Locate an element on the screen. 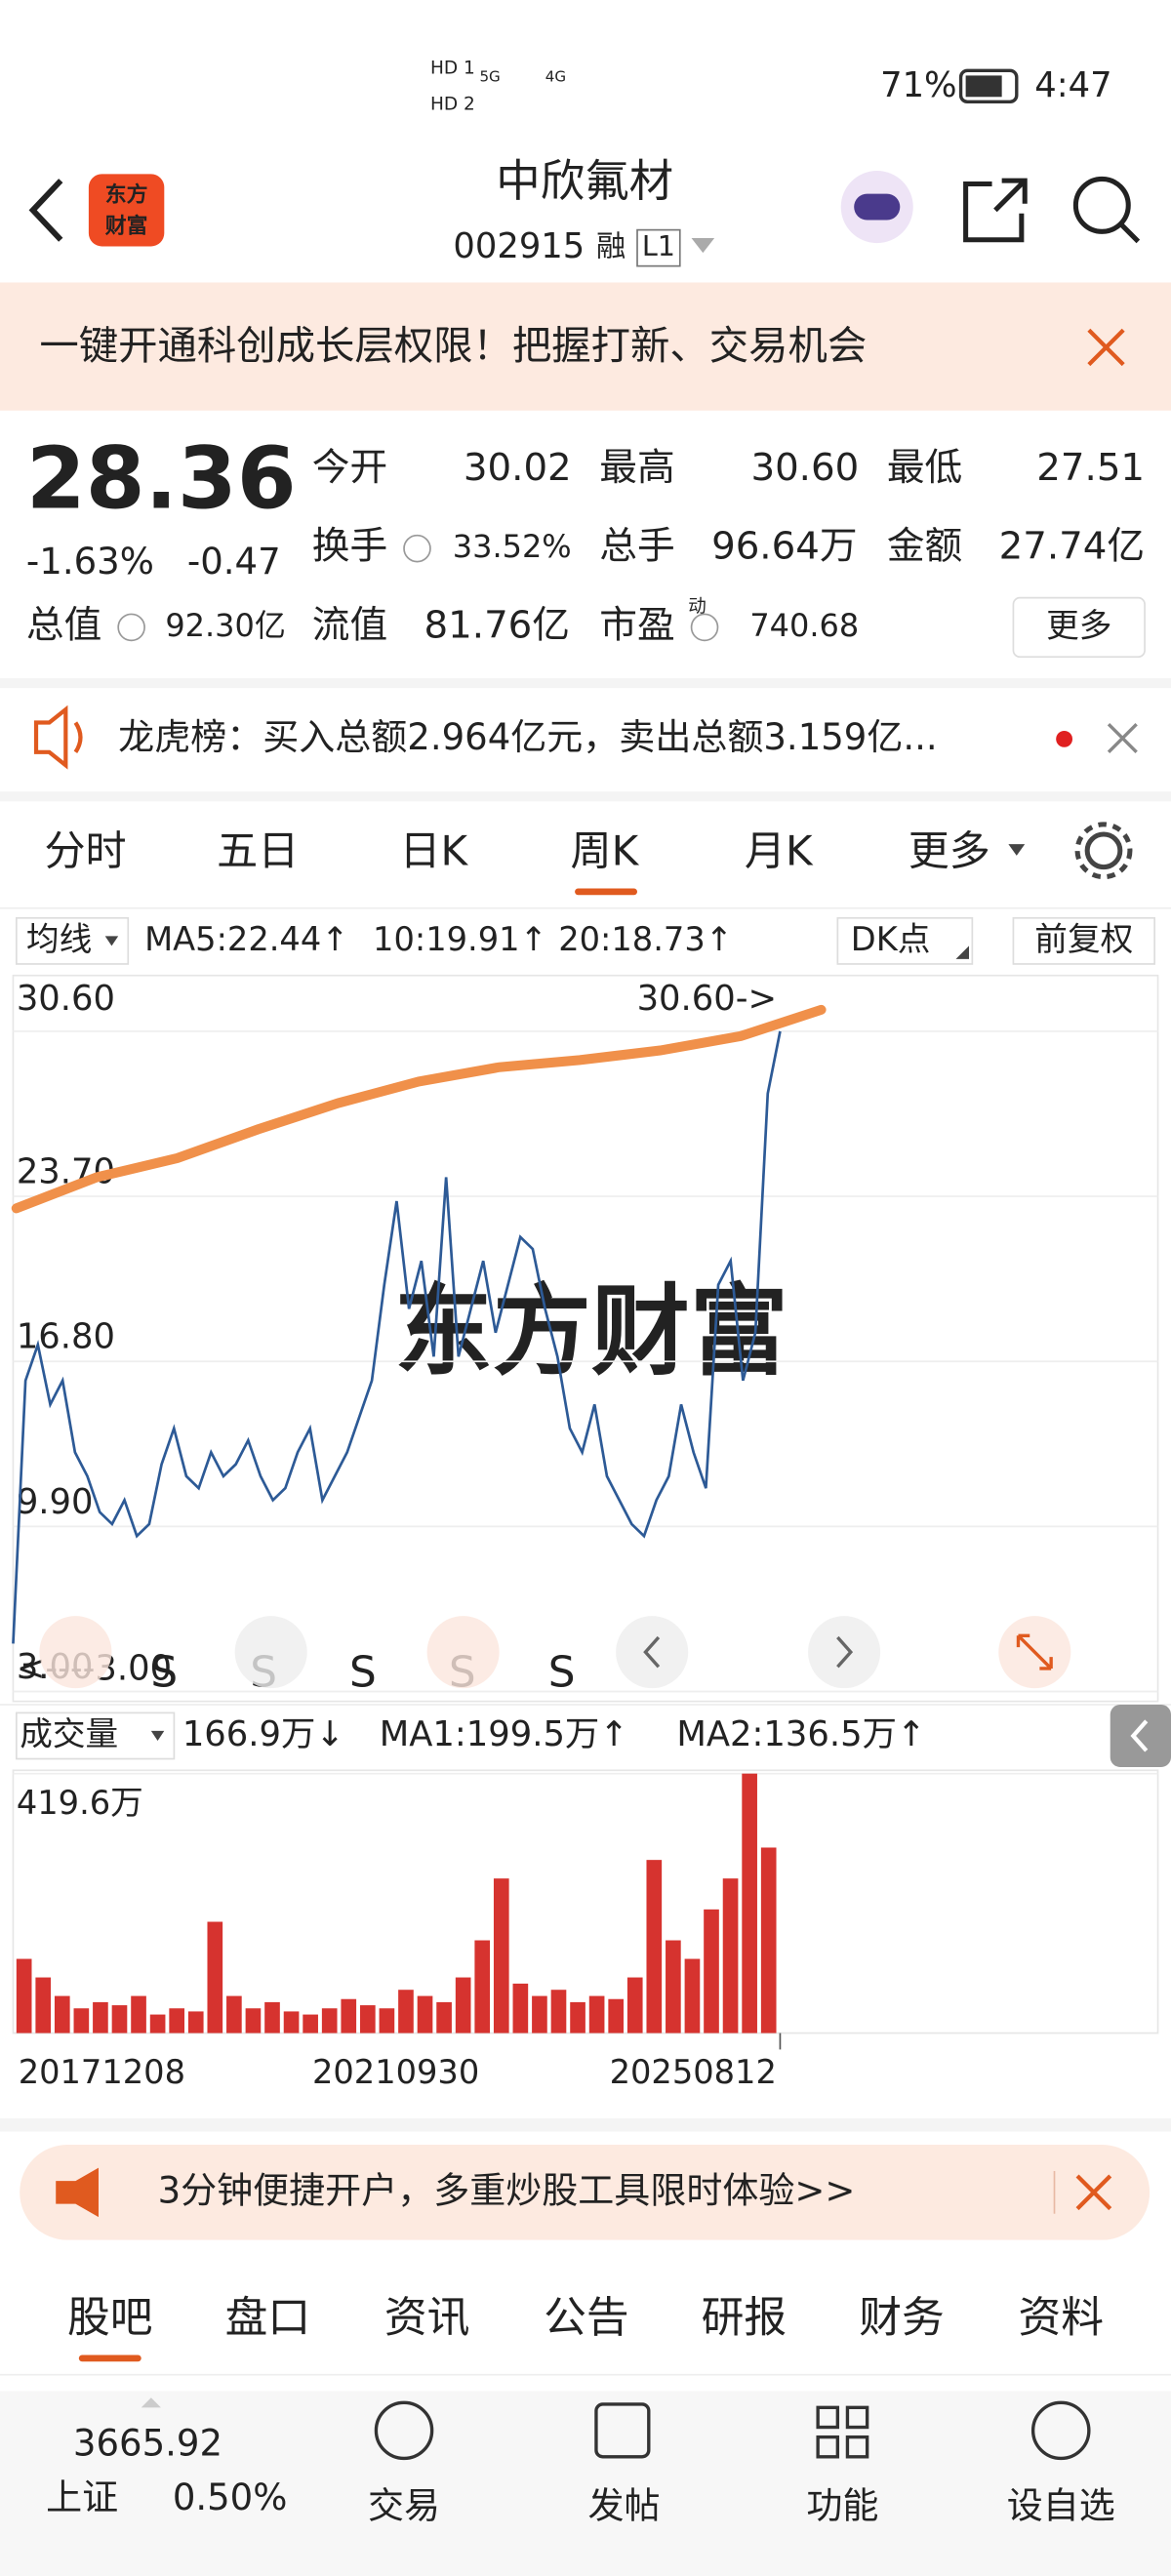 Image resolution: width=1171 pixels, height=2576 pixels. field-label: 最低 is located at coordinates (924, 468).